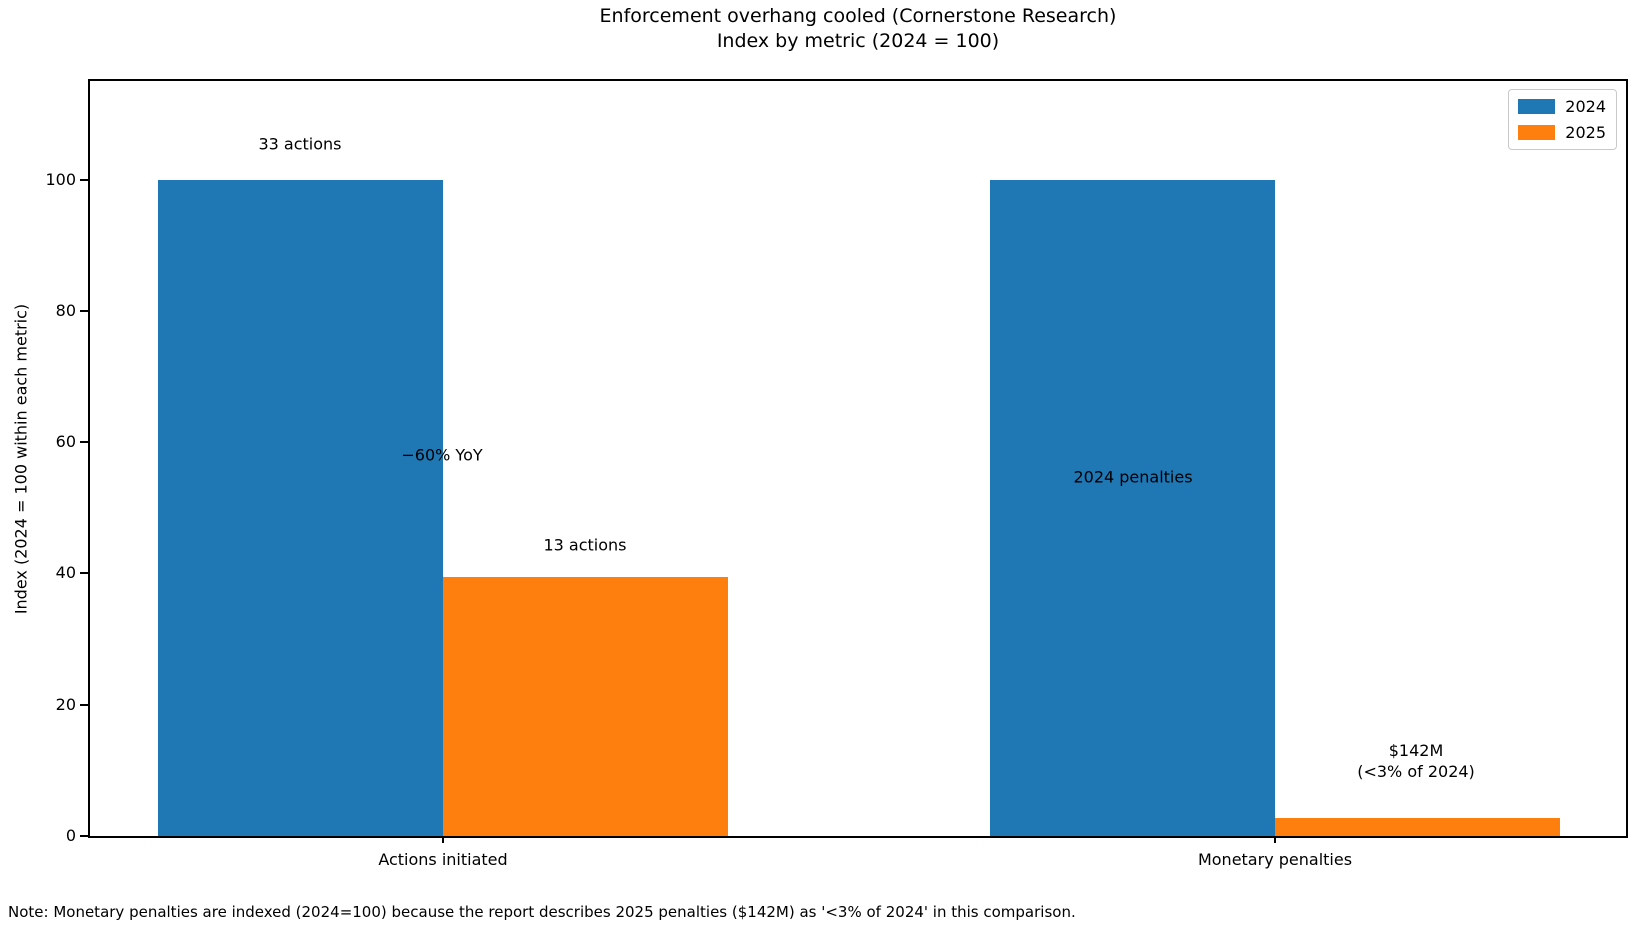  What do you see at coordinates (300, 144) in the screenshot?
I see `annotation-0: 33 actions` at bounding box center [300, 144].